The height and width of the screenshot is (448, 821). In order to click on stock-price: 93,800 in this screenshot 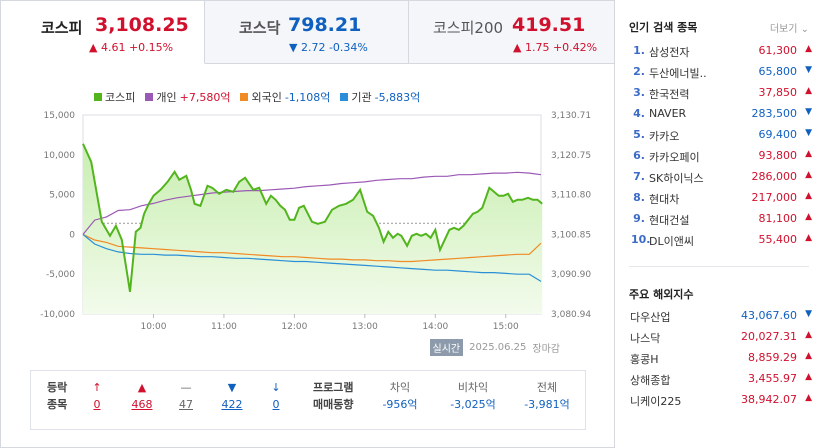, I will do `click(778, 155)`.